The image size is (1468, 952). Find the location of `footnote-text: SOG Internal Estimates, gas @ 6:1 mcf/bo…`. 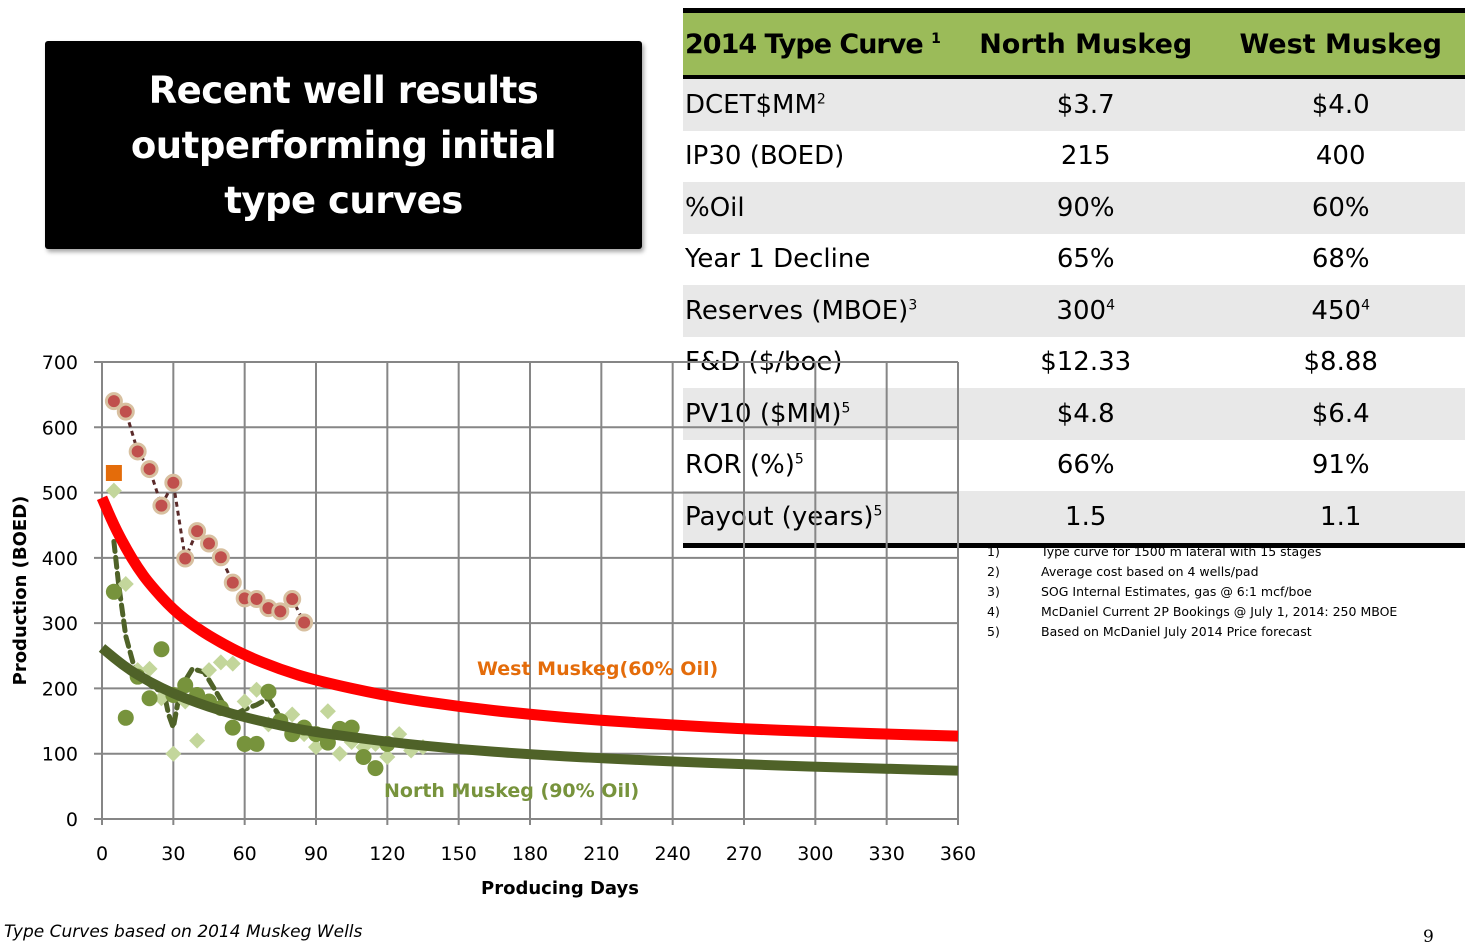

footnote-text: SOG Internal Estimates, gas @ 6:1 mcf/bo… is located at coordinates (1176, 591).